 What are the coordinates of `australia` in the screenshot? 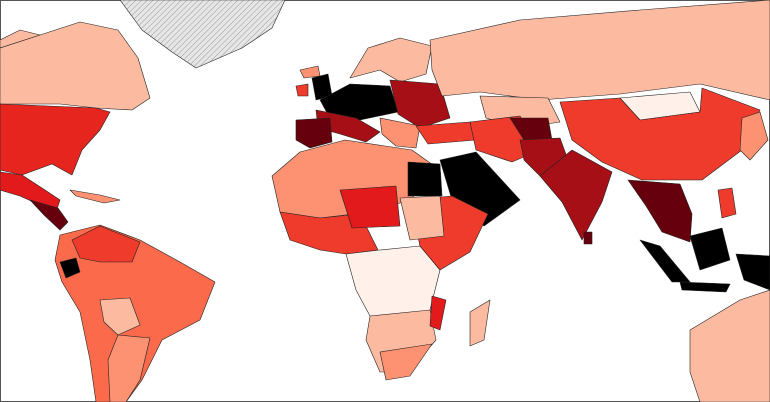 It's located at (729, 345).